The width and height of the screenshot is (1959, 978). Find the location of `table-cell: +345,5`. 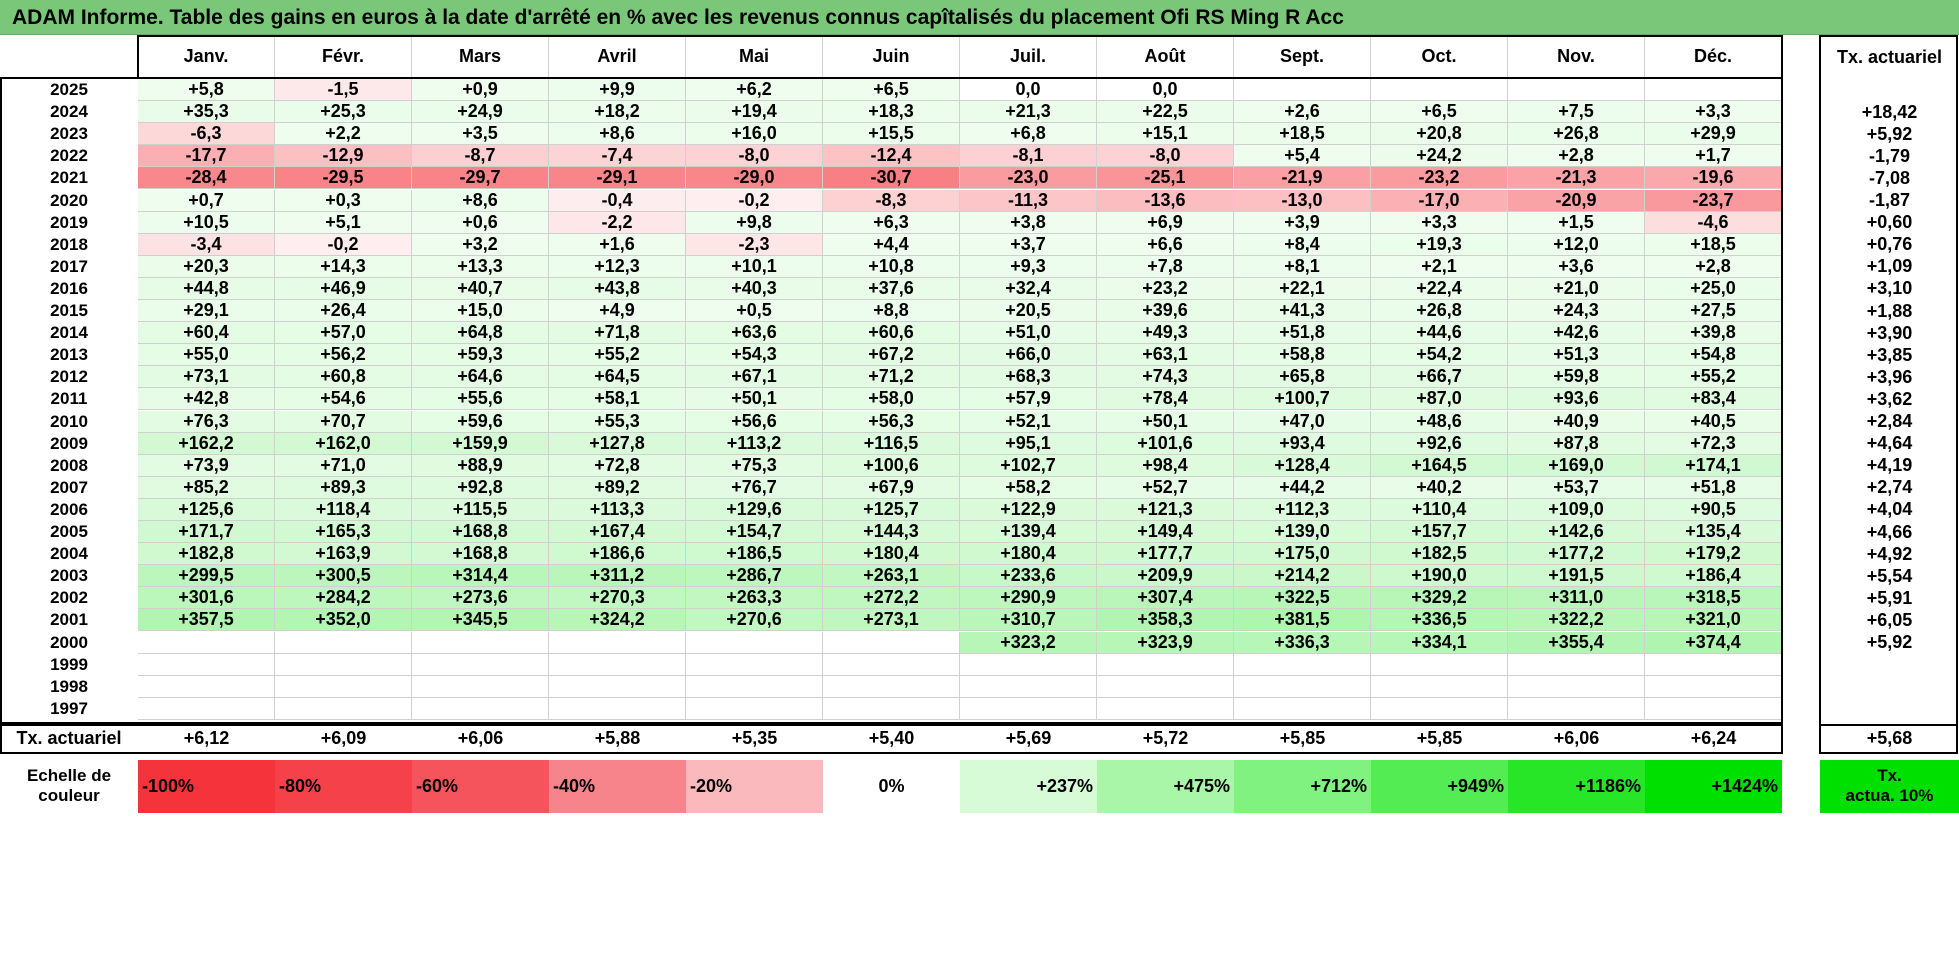

table-cell: +345,5 is located at coordinates (480, 620).